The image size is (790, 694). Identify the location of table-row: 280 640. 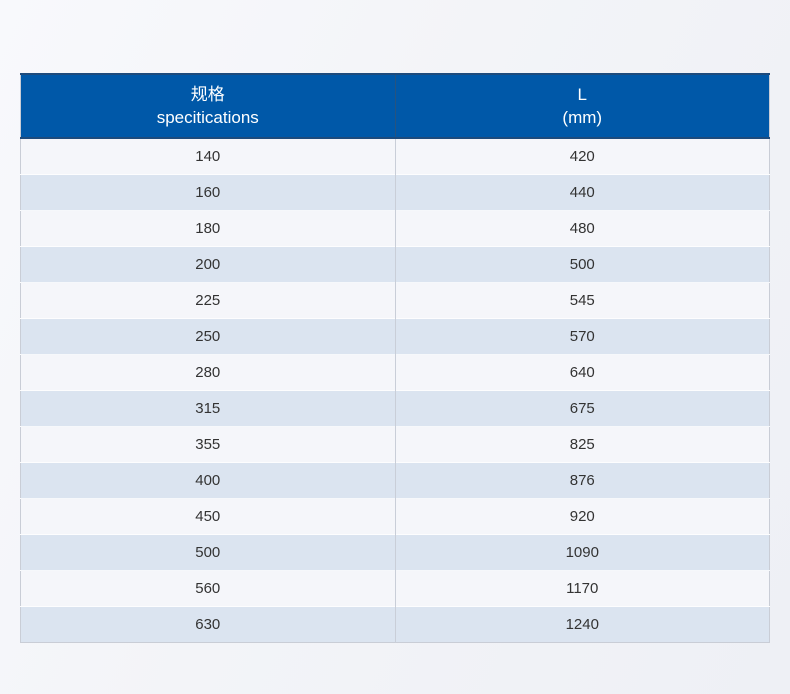
(395, 372).